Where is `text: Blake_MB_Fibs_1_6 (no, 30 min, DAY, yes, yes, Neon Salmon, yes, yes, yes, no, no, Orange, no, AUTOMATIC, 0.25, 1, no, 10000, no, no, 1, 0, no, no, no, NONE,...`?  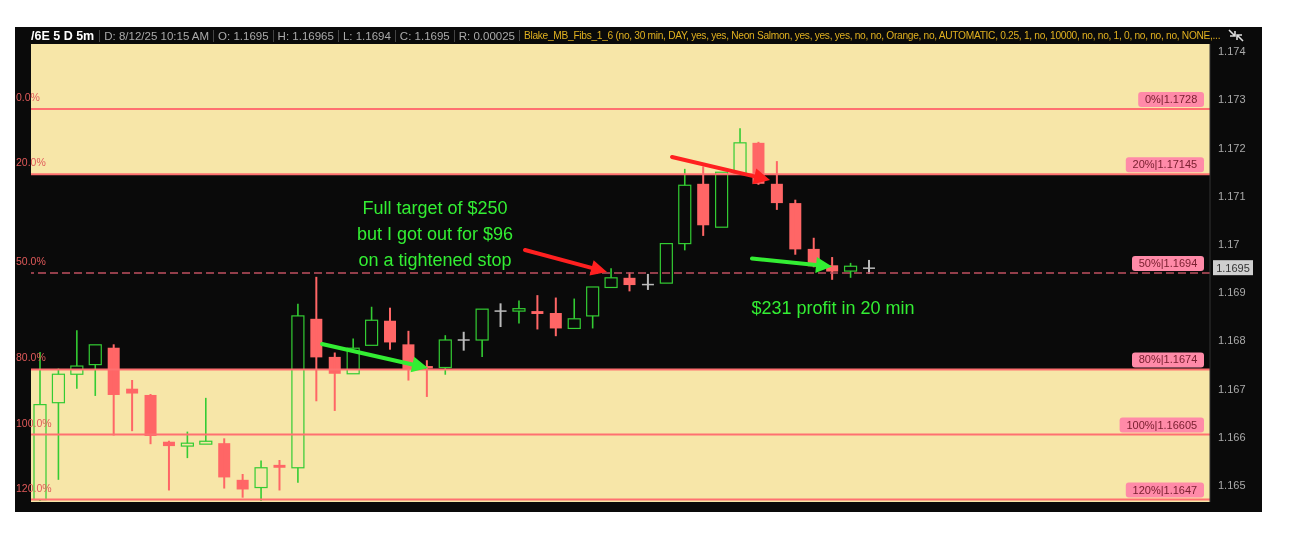 text: Blake_MB_Fibs_1_6 (no, 30 min, DAY, yes, yes, Neon Salmon, yes, yes, yes, no, no, Orange, no, AUTOMATIC, 0.25, 1, no, 10000, no, no, 1, 0, no, no, no, NONE,... is located at coordinates (871, 35).